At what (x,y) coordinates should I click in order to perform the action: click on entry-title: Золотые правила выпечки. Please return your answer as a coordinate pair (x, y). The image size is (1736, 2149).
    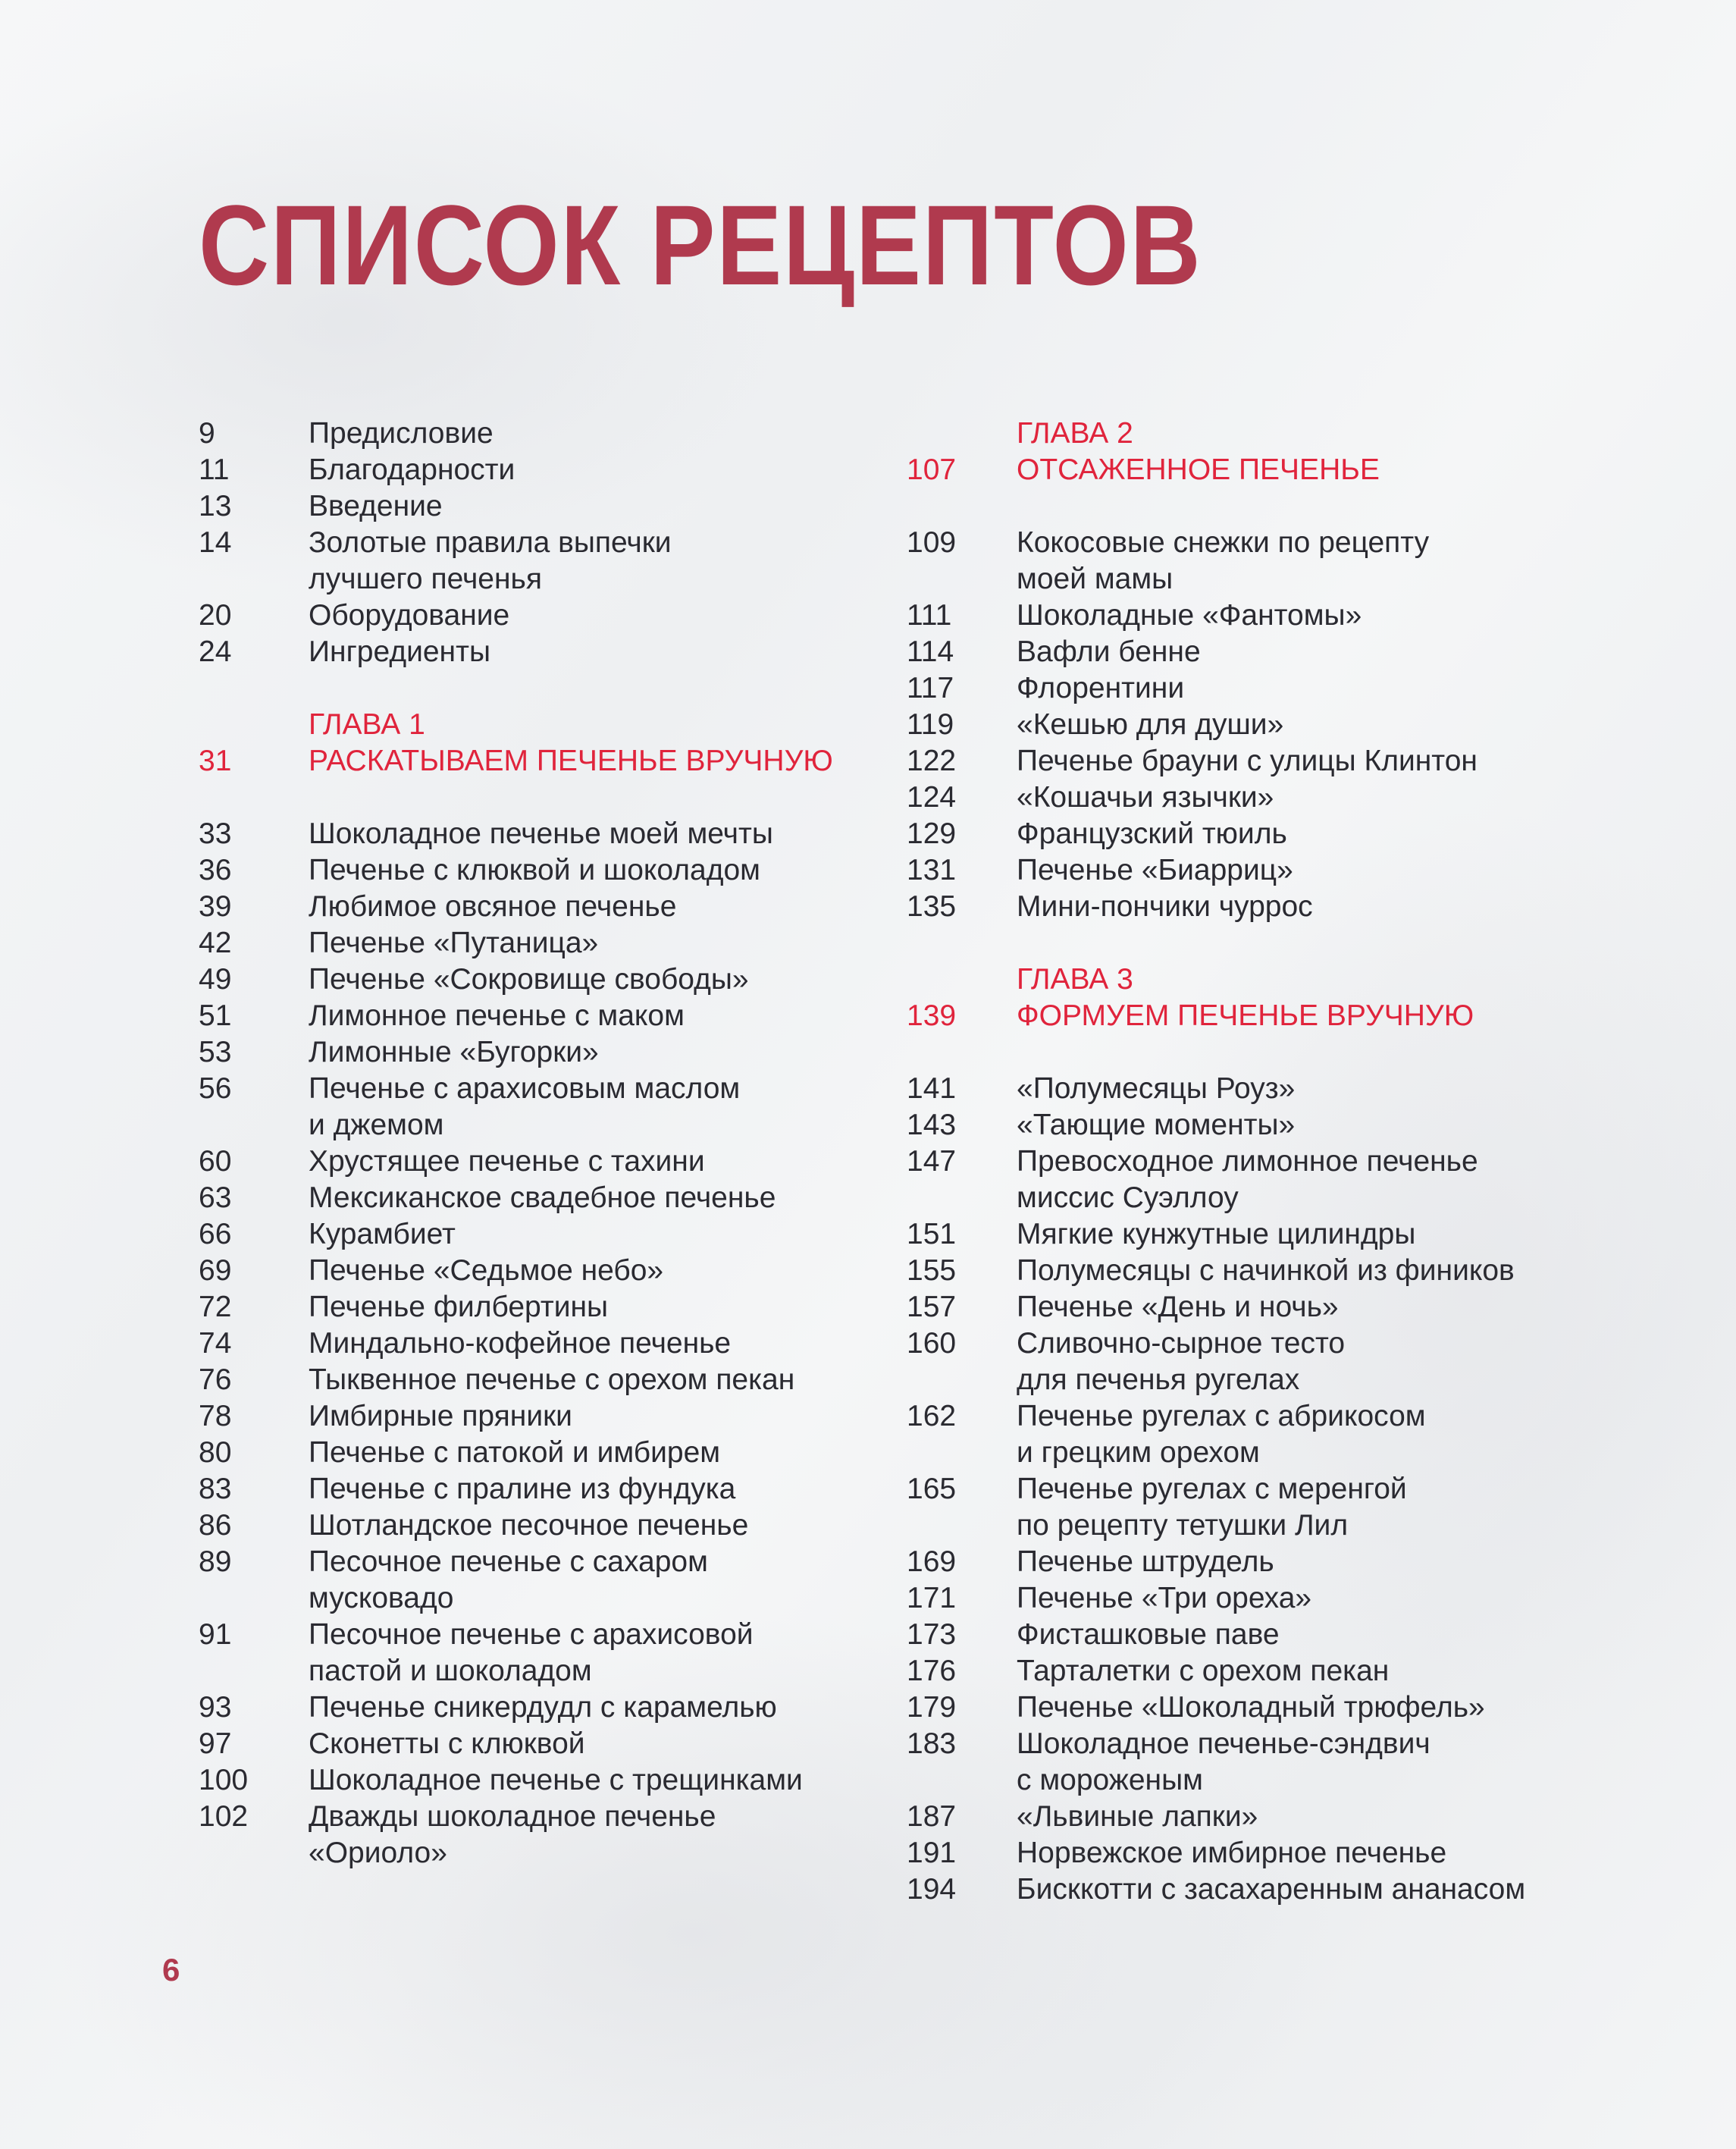
    Looking at the image, I should click on (490, 543).